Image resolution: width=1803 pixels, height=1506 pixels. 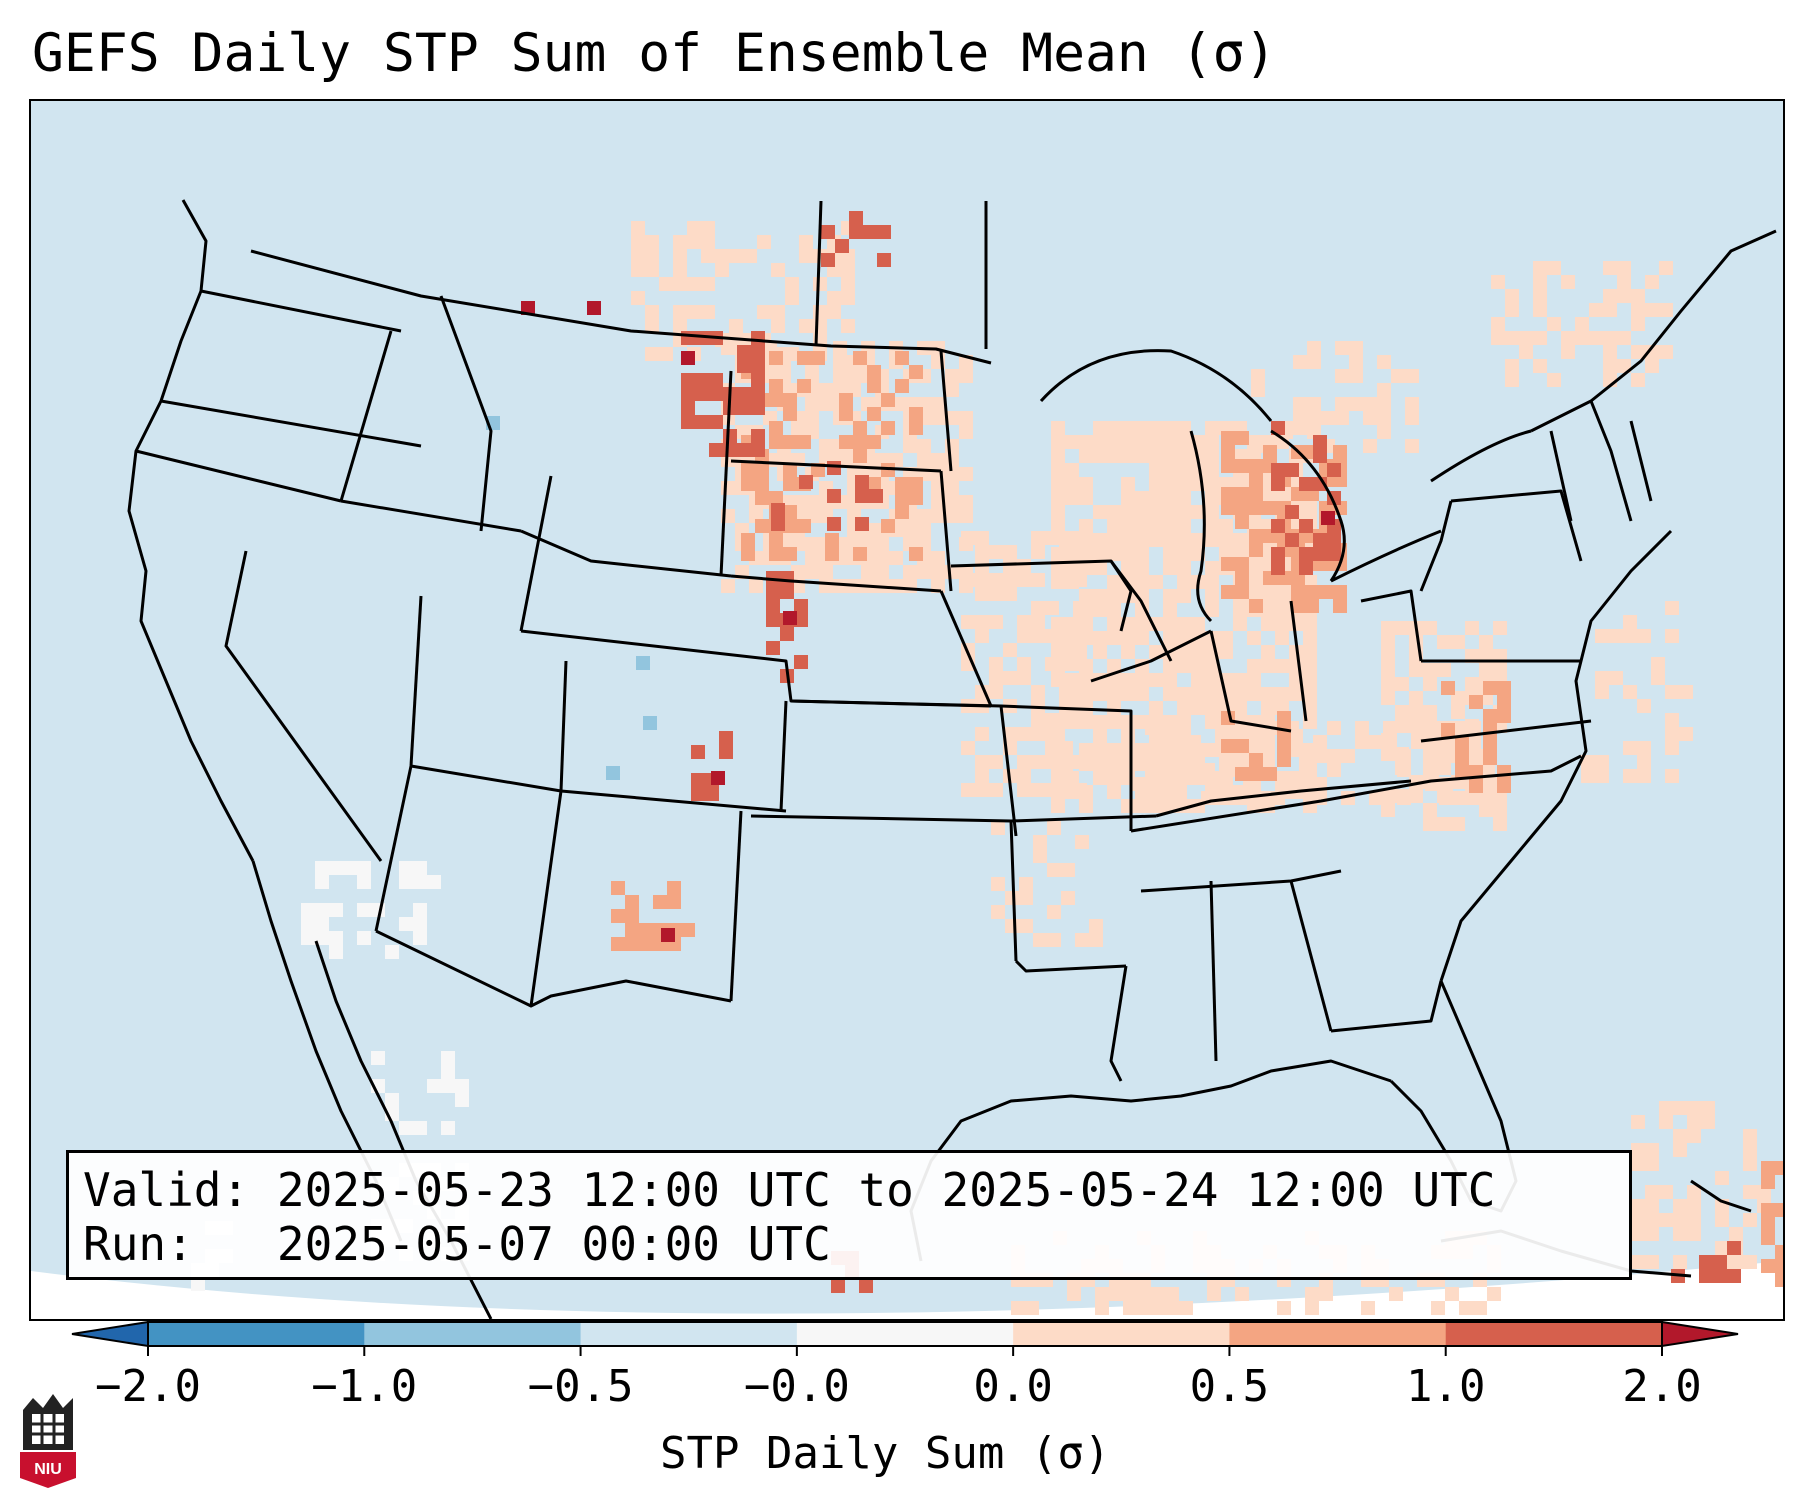 What do you see at coordinates (594, 308) in the screenshot?
I see `stp-cell-extreme` at bounding box center [594, 308].